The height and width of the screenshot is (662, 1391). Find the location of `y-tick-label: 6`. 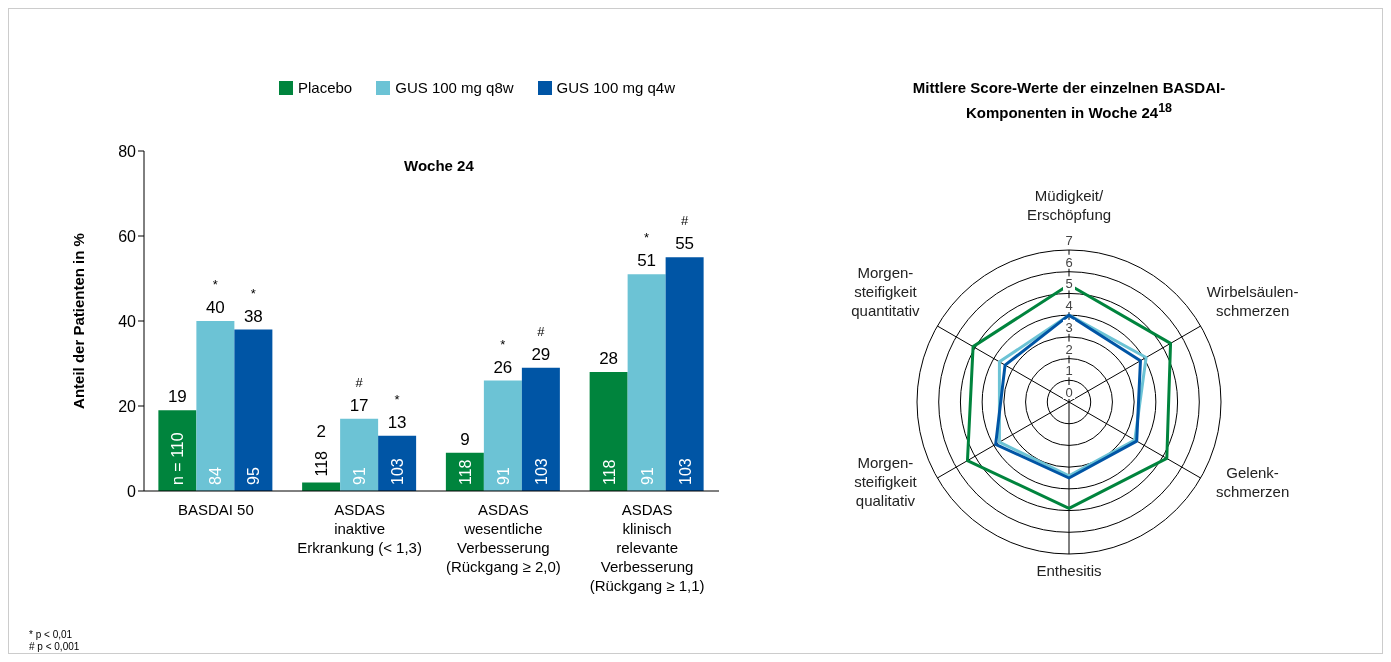

y-tick-label: 6 is located at coordinates (1069, 262).